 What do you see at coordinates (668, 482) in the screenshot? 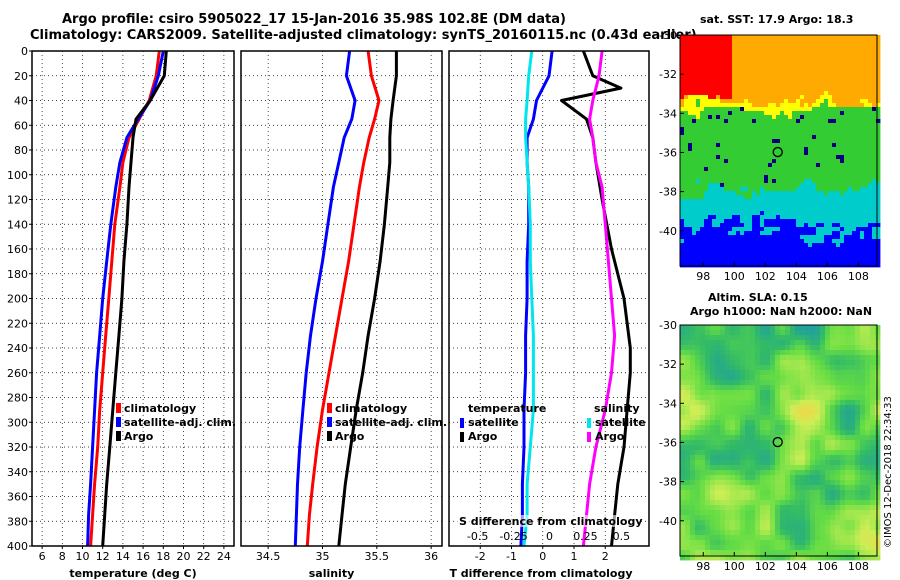
I see `map-y-tick-label: -38` at bounding box center [668, 482].